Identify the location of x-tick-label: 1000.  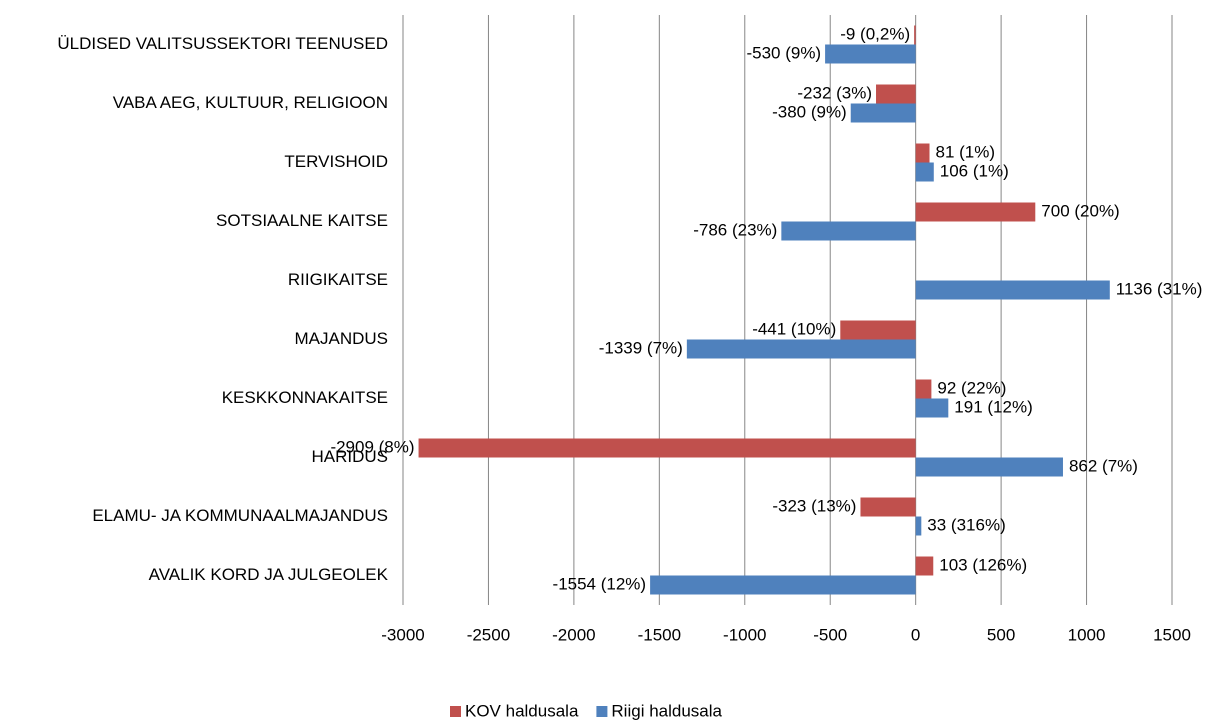
(1087, 634).